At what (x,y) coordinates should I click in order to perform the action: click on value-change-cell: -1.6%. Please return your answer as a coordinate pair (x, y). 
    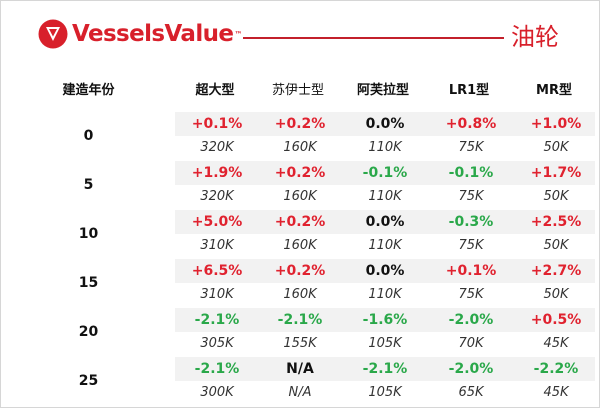
    Looking at the image, I should click on (385, 320).